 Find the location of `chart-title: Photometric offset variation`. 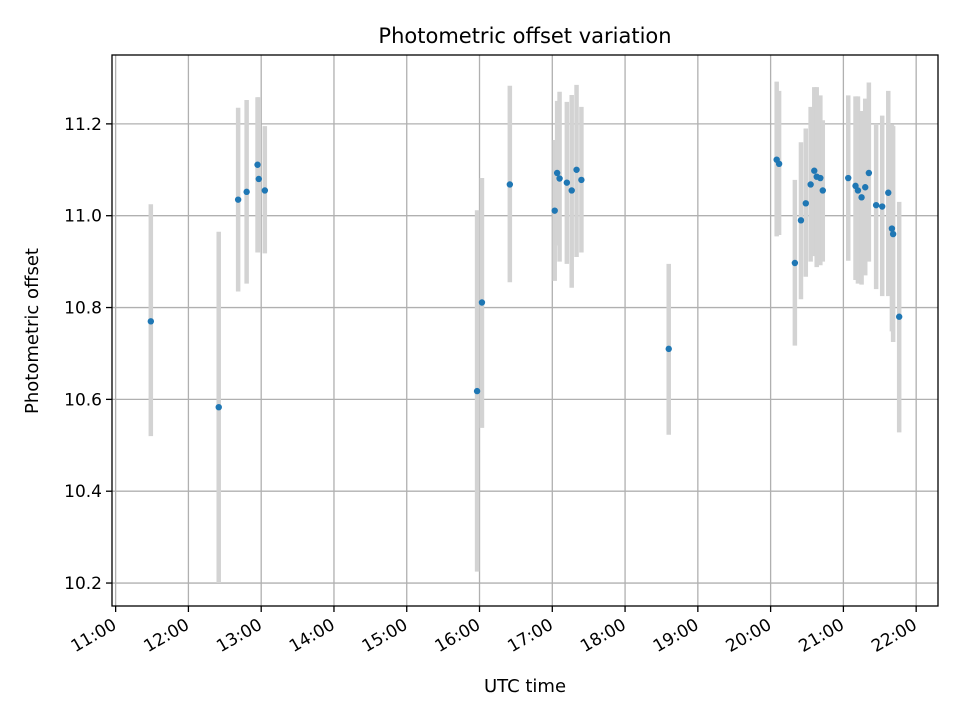

chart-title: Photometric offset variation is located at coordinates (524, 36).